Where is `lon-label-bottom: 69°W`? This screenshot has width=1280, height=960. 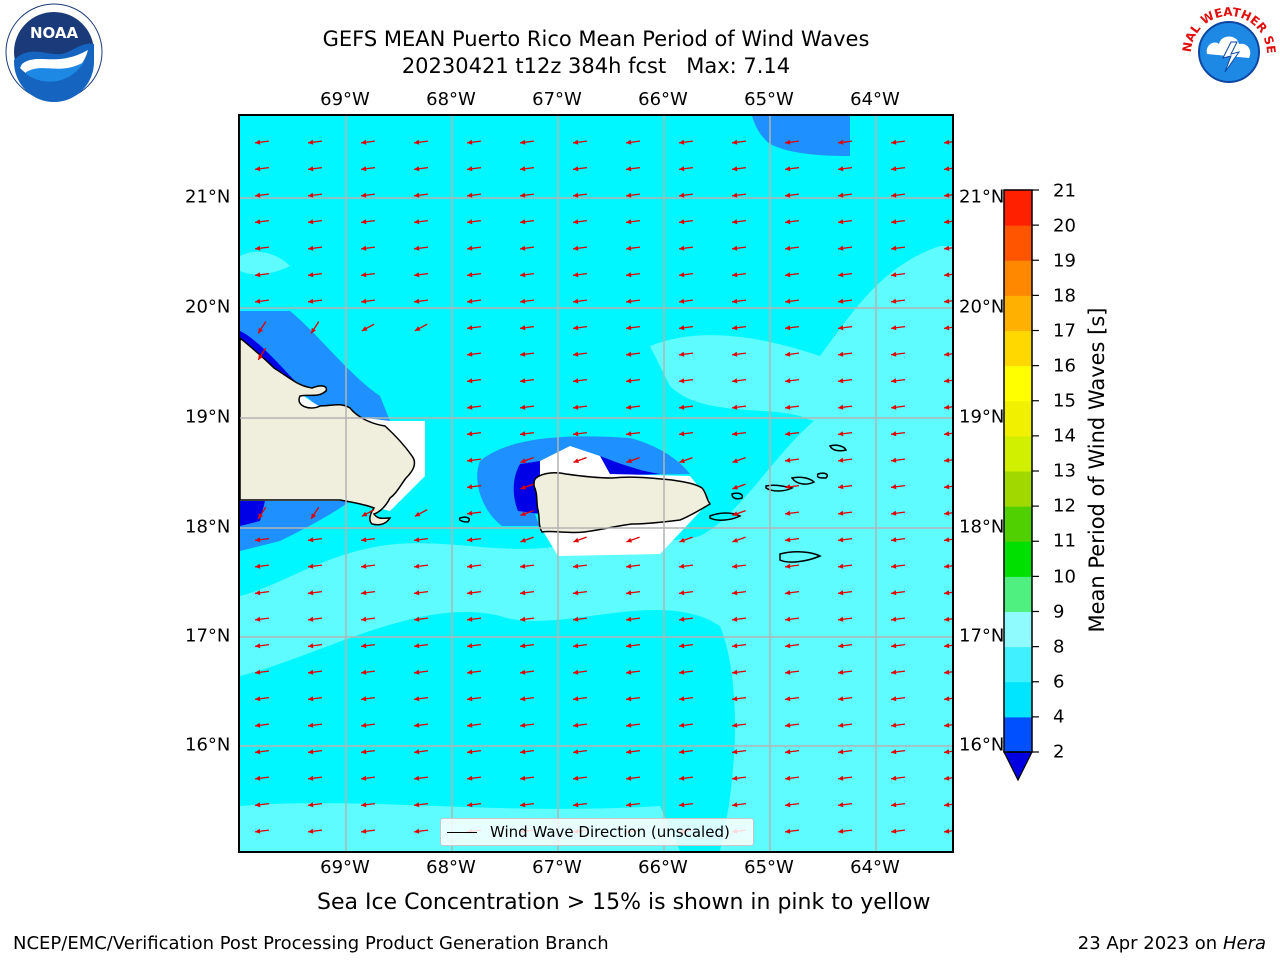 lon-label-bottom: 69°W is located at coordinates (345, 867).